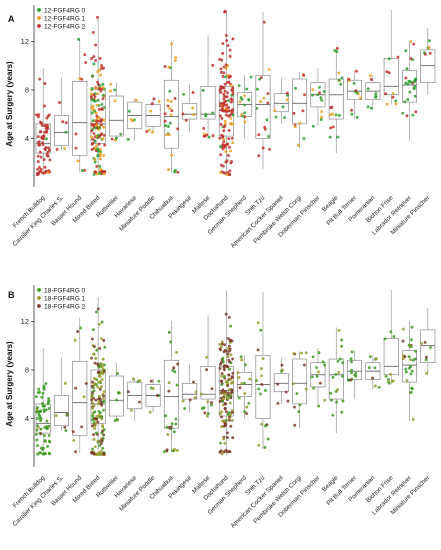  I want to click on legend-entry: 18-FGF4RG 1, so click(65, 298).